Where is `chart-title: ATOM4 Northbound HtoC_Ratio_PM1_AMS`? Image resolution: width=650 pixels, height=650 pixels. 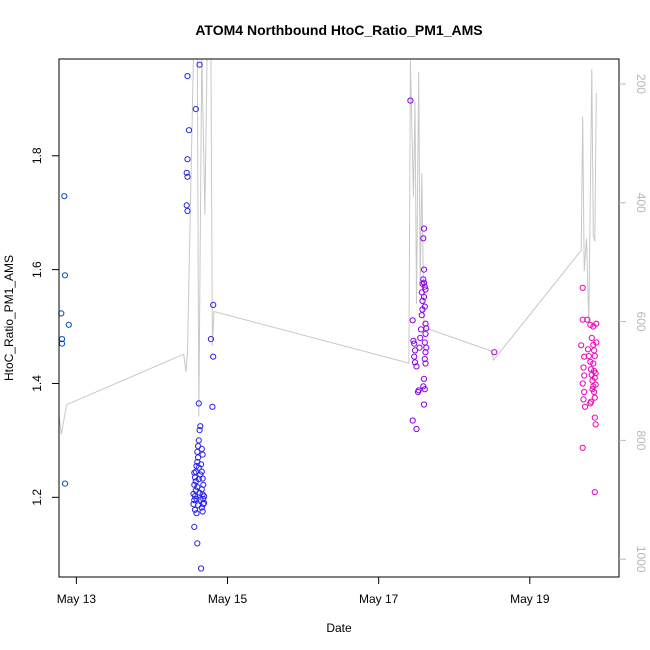 chart-title: ATOM4 Northbound HtoC_Ratio_PM1_AMS is located at coordinates (338, 30).